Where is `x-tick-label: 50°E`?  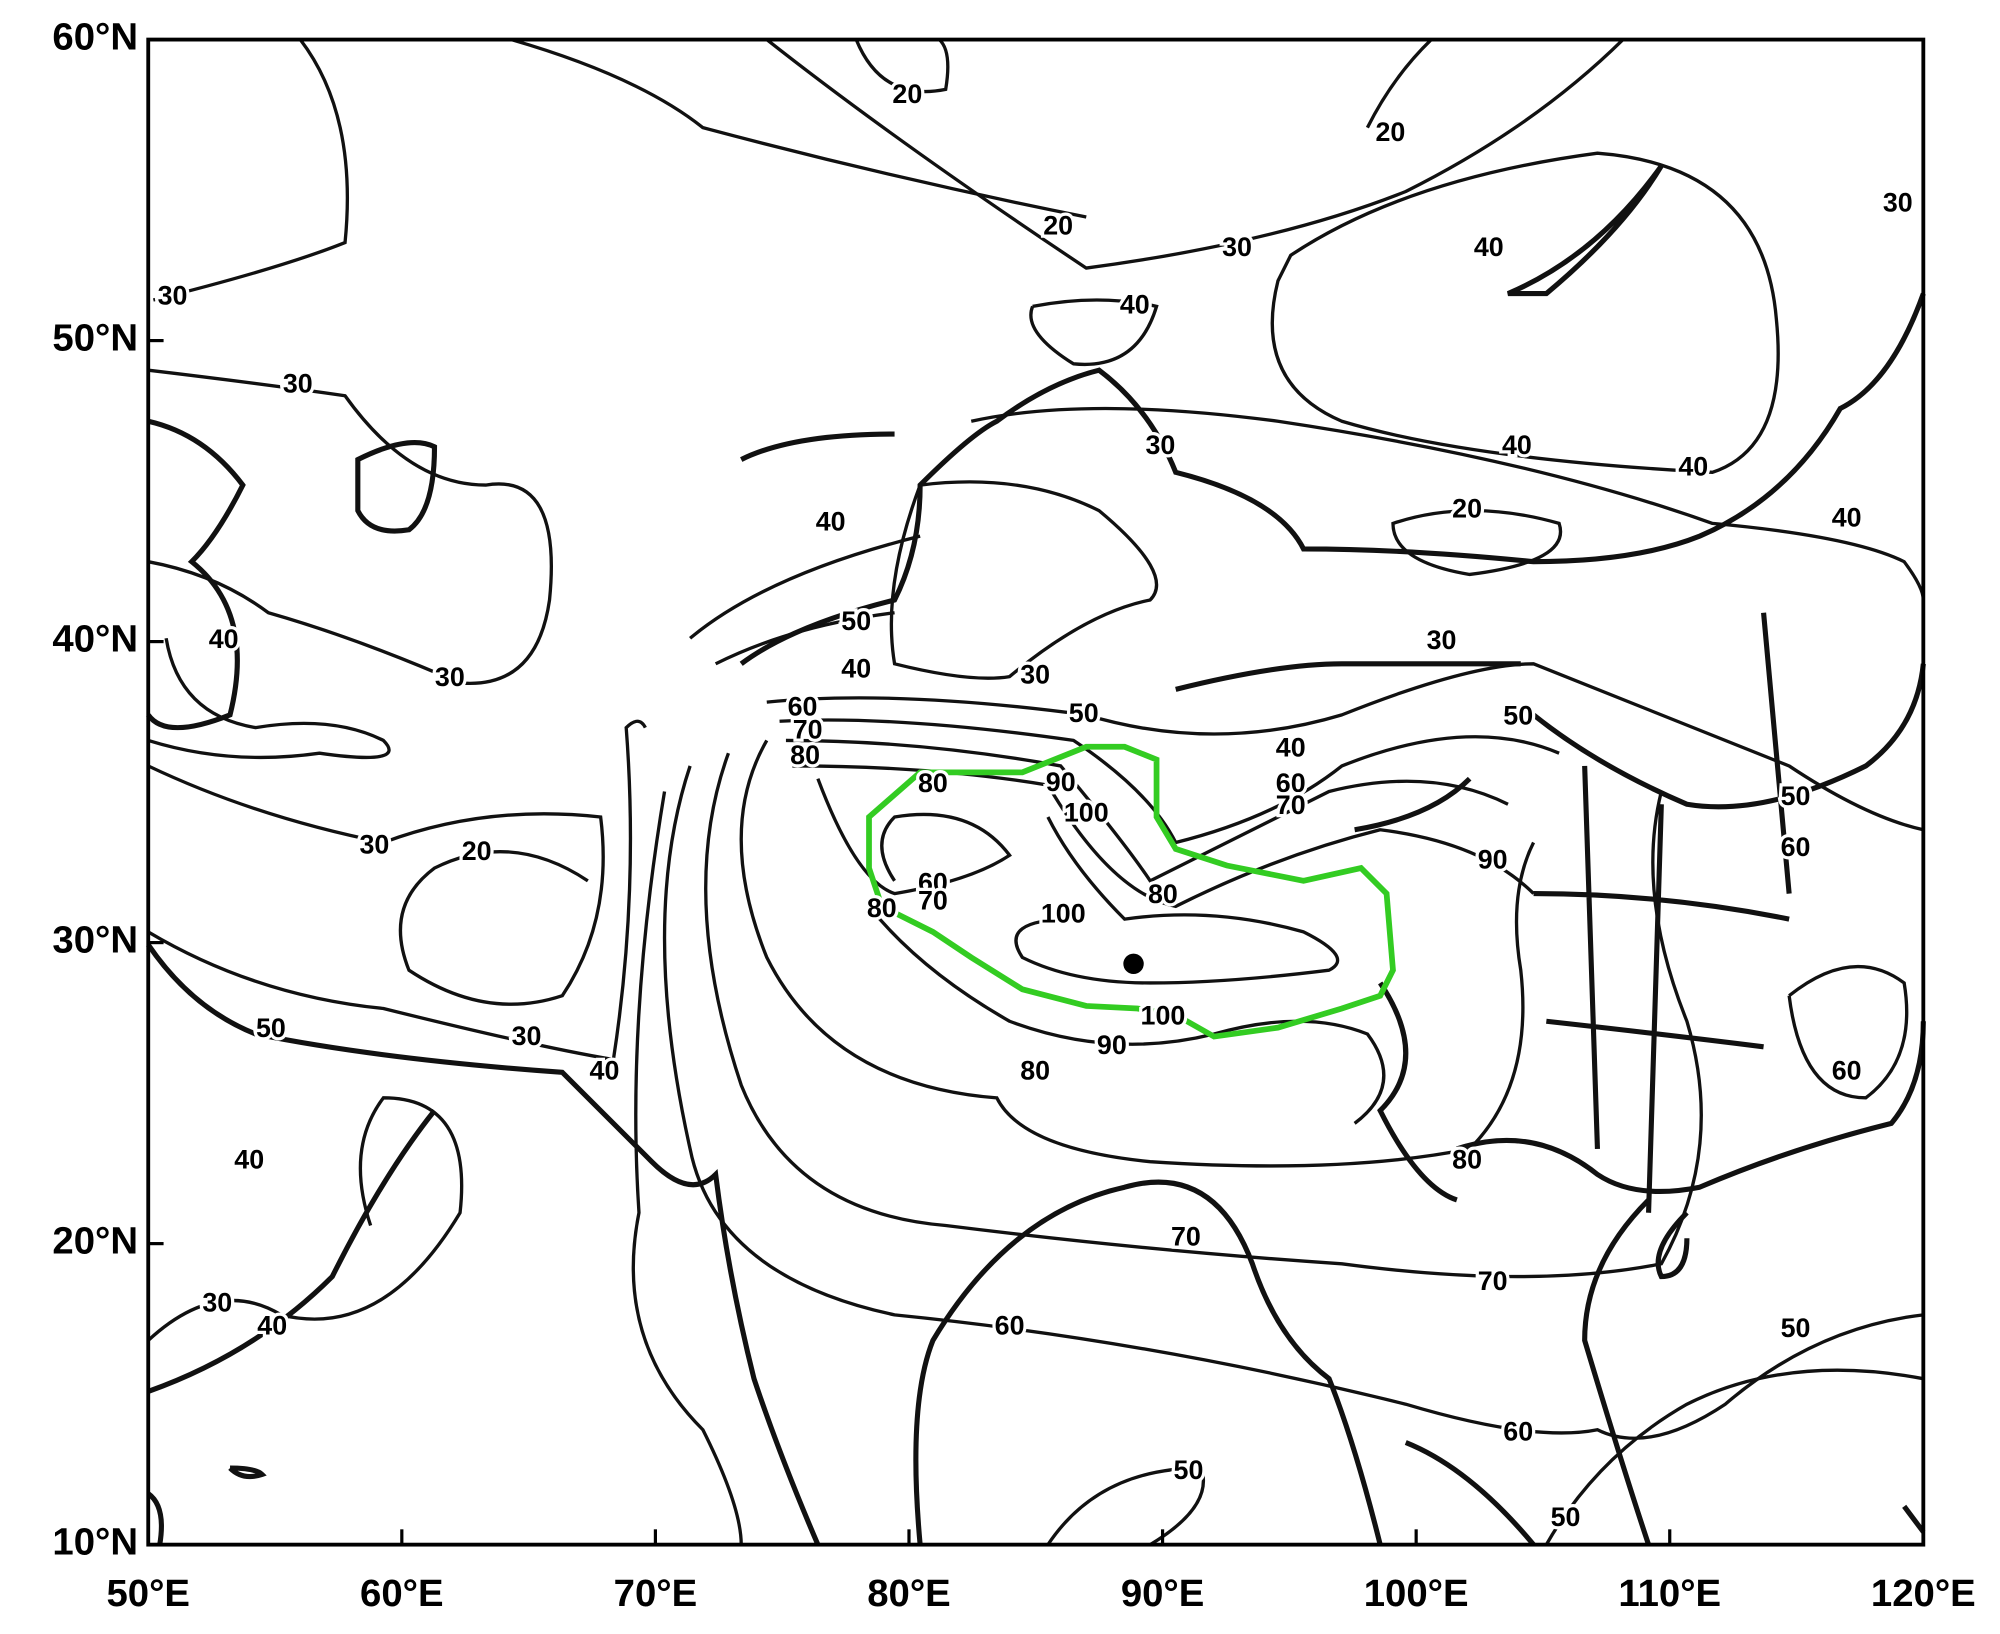 x-tick-label: 50°E is located at coordinates (148, 1593).